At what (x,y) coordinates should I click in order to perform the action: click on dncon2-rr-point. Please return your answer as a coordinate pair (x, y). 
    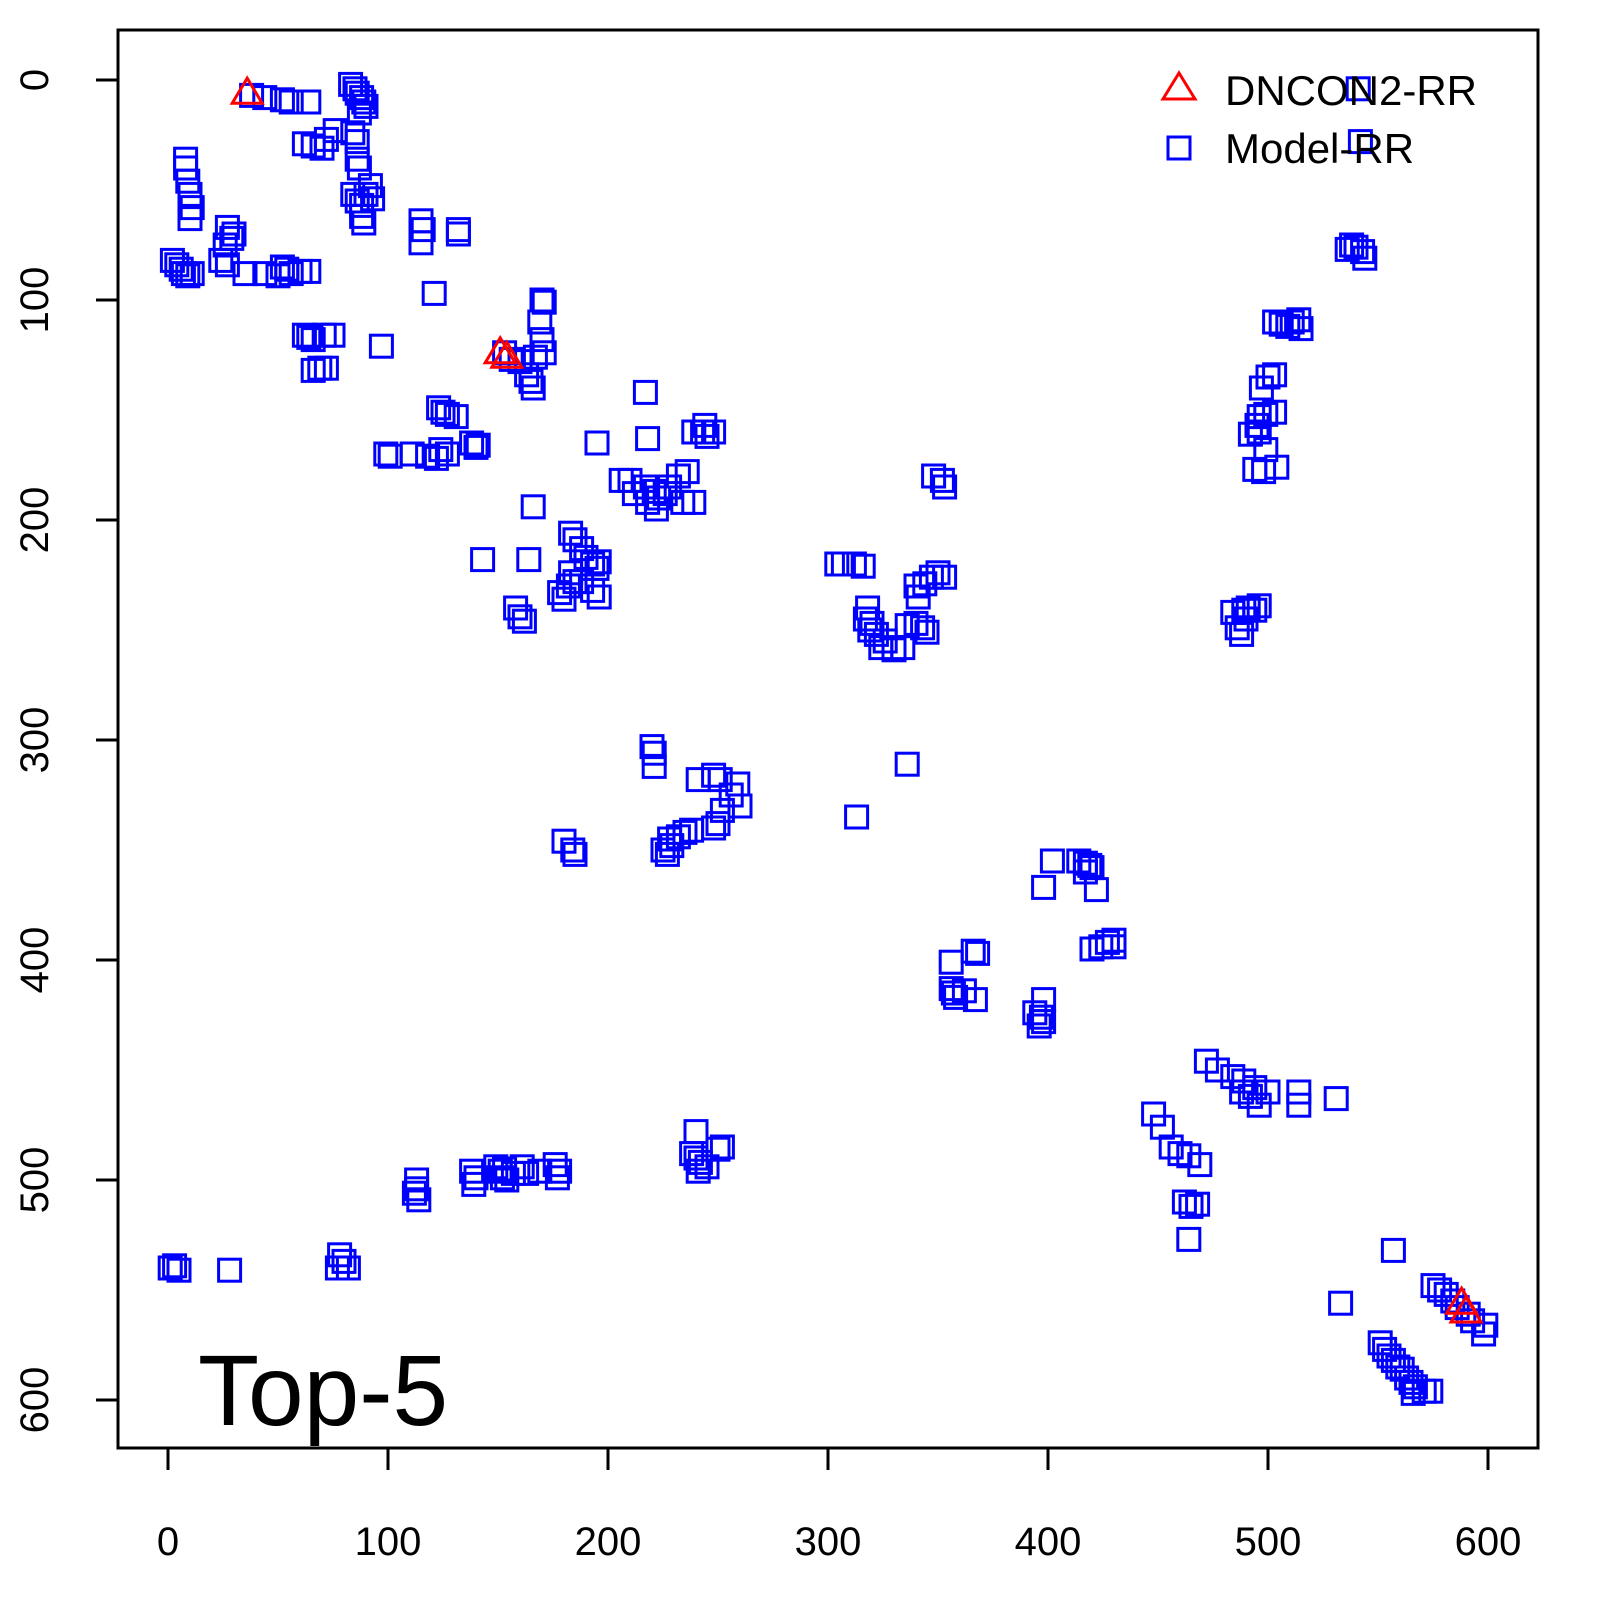
    Looking at the image, I should click on (247, 90).